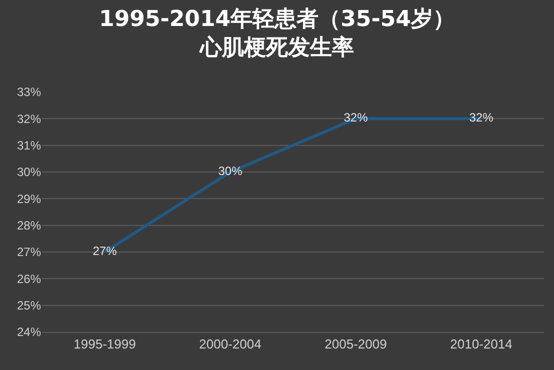 The width and height of the screenshot is (554, 370). What do you see at coordinates (29, 119) in the screenshot?
I see `y-tick-label: 32%` at bounding box center [29, 119].